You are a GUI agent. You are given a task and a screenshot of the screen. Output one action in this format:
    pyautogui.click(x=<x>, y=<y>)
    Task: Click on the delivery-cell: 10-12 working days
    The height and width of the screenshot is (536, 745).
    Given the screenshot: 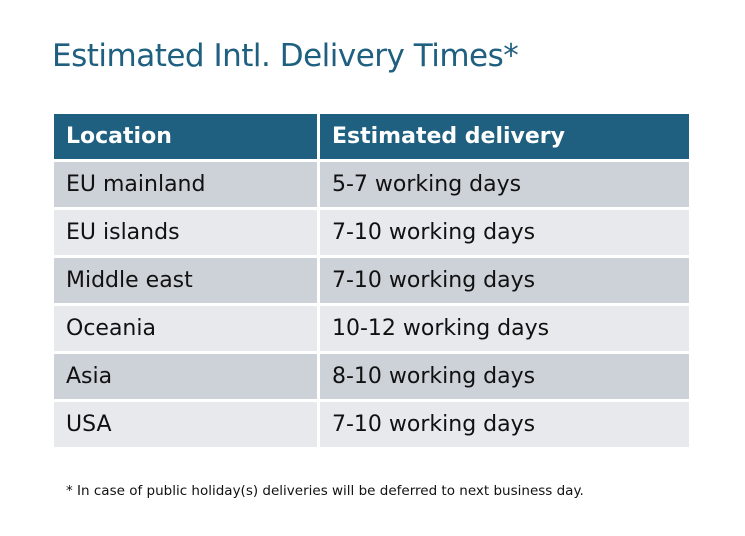 What is the action you would take?
    pyautogui.click(x=504, y=328)
    